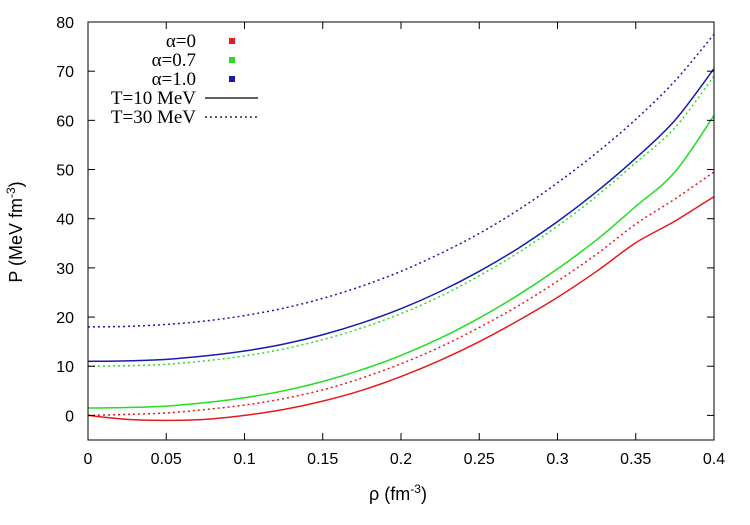 The height and width of the screenshot is (525, 750). I want to click on y-tick-label: 60, so click(65, 121).